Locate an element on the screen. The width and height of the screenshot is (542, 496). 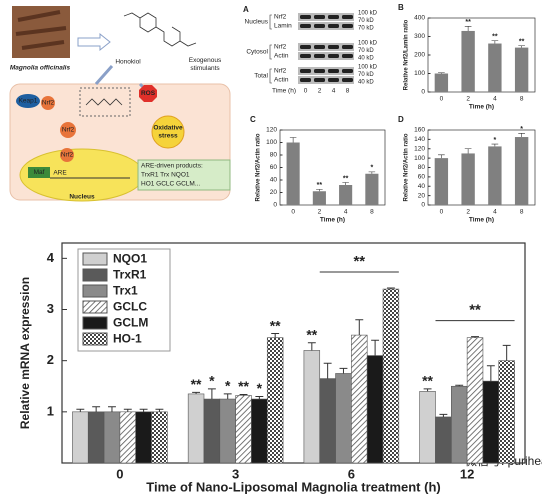
y-tick-label: 140 is located at coordinates (419, 139).